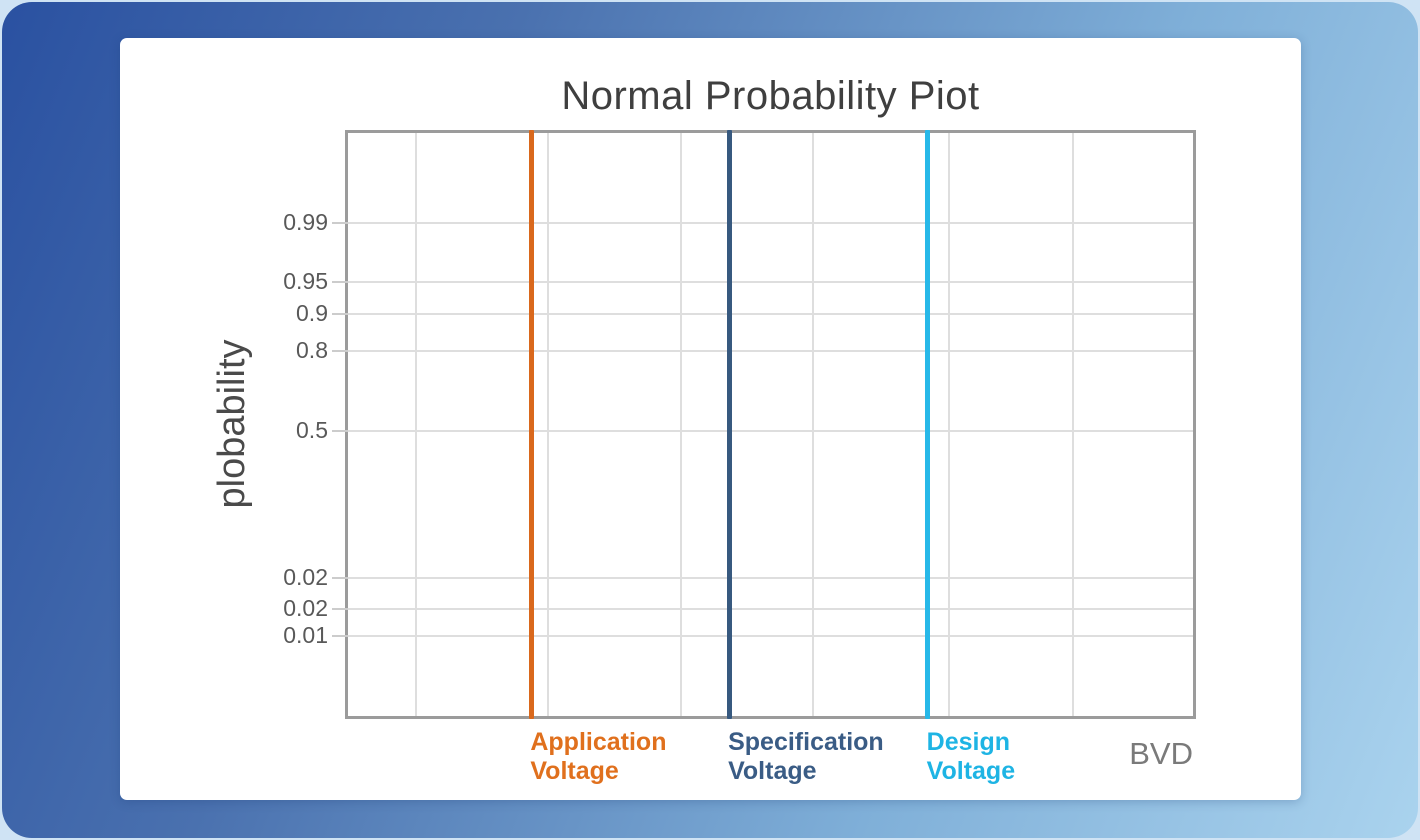 The height and width of the screenshot is (840, 1420). I want to click on y-tick-mark-0.99, so click(340, 222).